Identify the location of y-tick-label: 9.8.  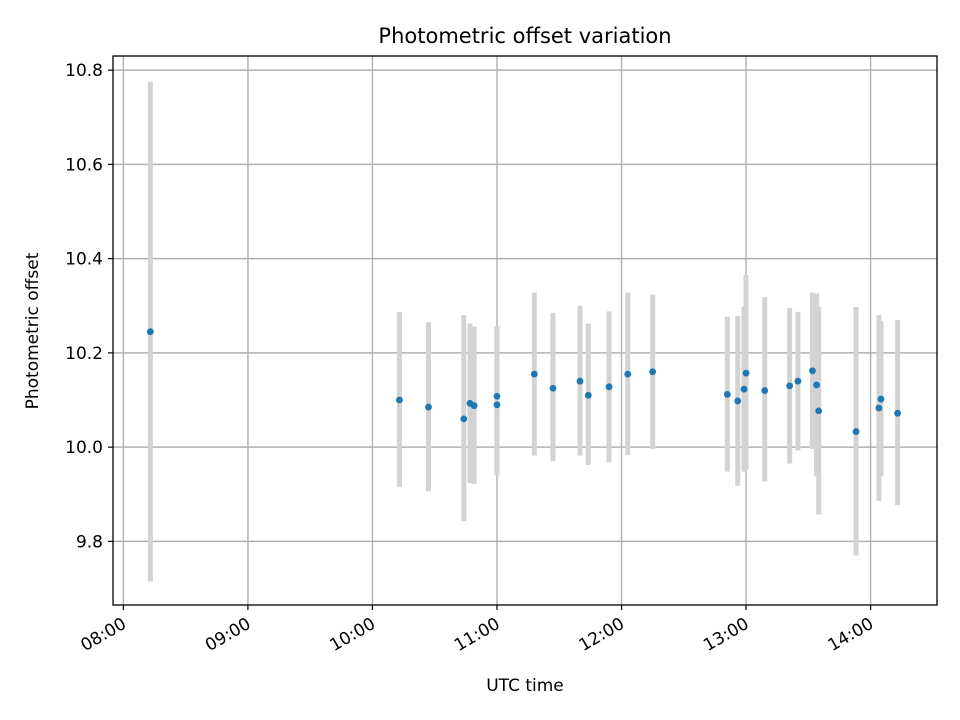
(89, 542).